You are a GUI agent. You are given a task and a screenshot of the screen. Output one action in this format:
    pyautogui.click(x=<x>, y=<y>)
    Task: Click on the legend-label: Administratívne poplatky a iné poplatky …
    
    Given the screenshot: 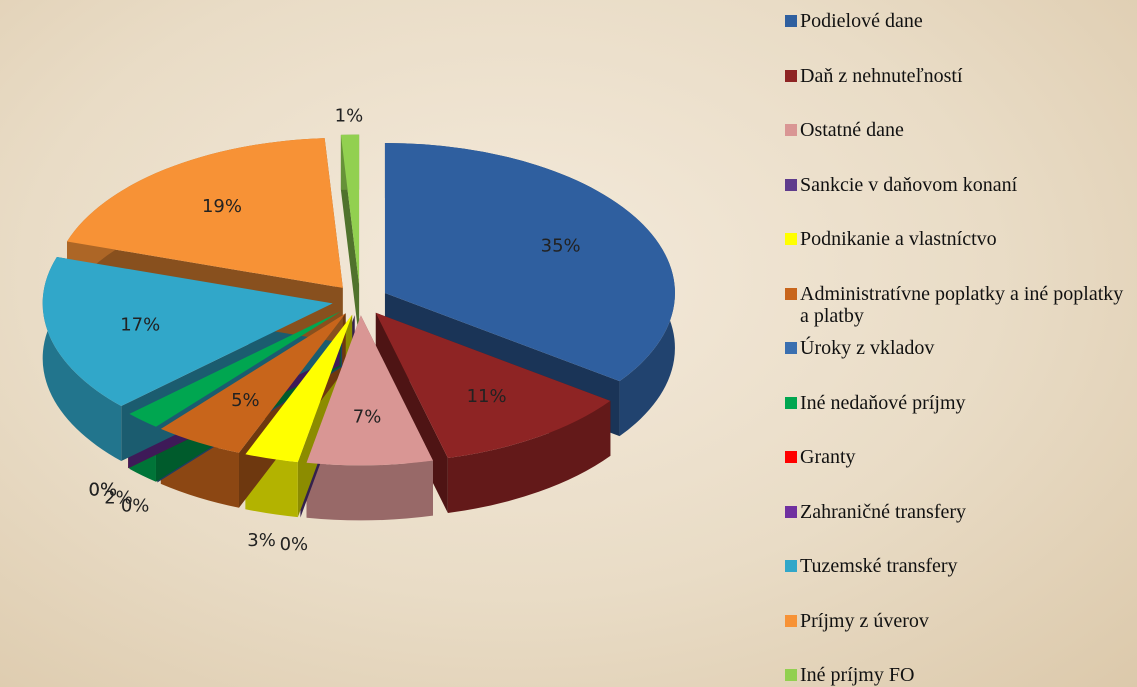 What is the action you would take?
    pyautogui.click(x=962, y=304)
    